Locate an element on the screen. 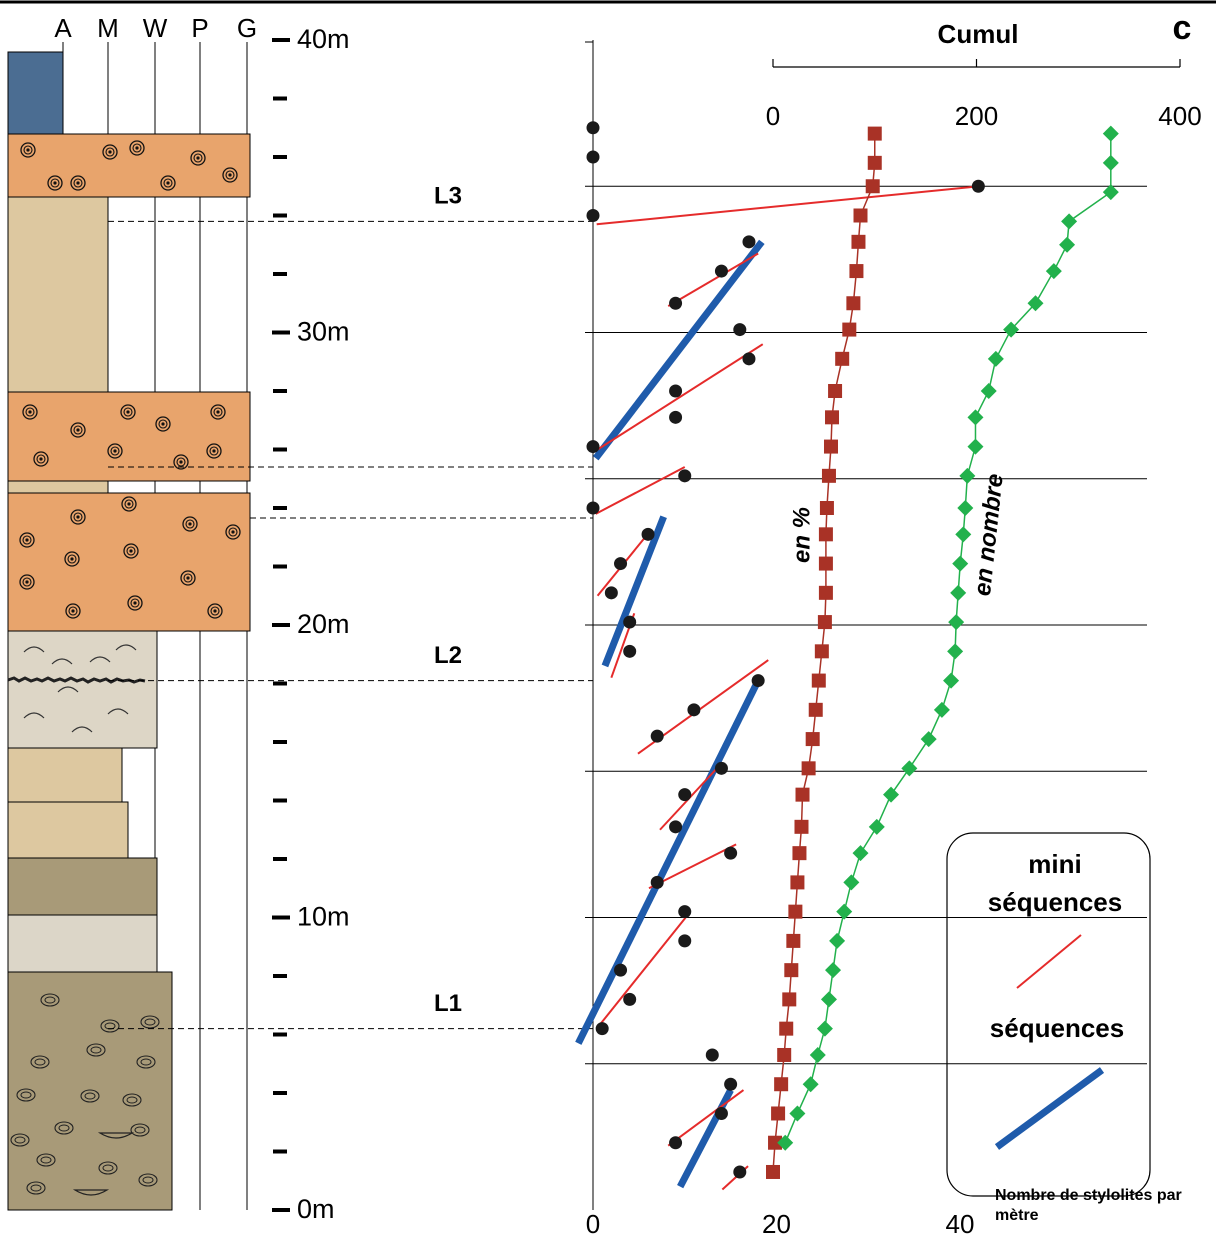 Image resolution: width=1216 pixels, height=1239 pixels. y-tick-label: 30m is located at coordinates (323, 332).